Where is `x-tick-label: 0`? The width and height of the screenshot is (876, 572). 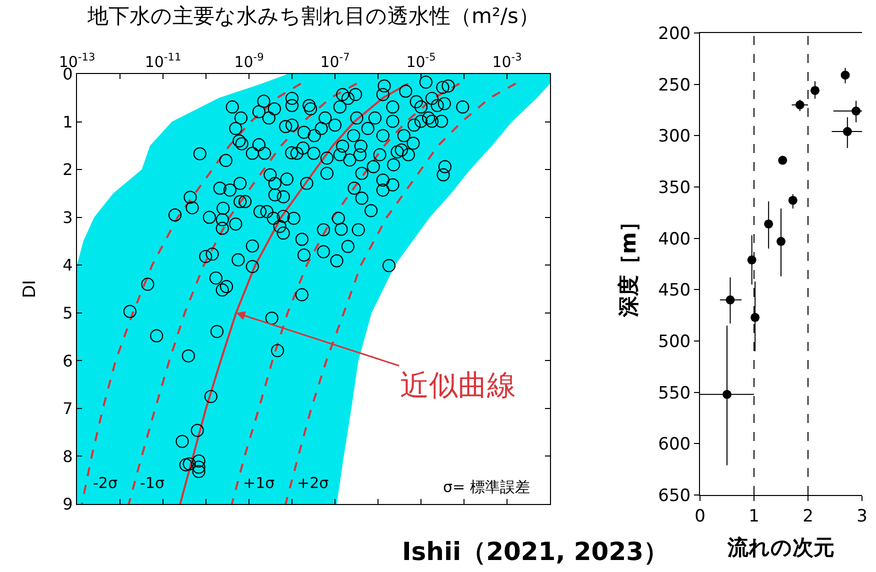 x-tick-label: 0 is located at coordinates (700, 516).